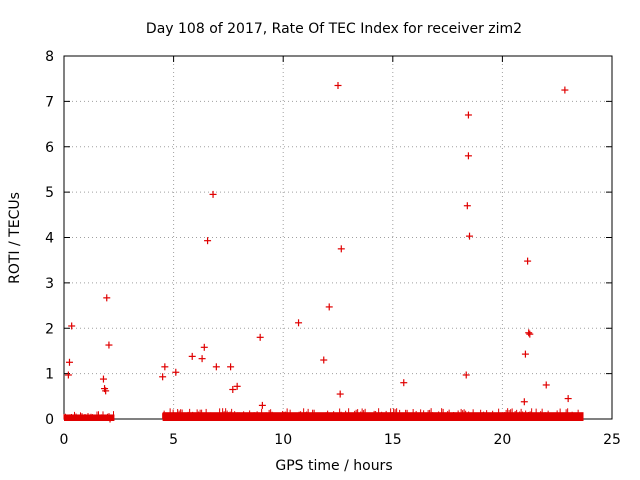  What do you see at coordinates (49, 57) in the screenshot?
I see `y-tick-label: 8` at bounding box center [49, 57].